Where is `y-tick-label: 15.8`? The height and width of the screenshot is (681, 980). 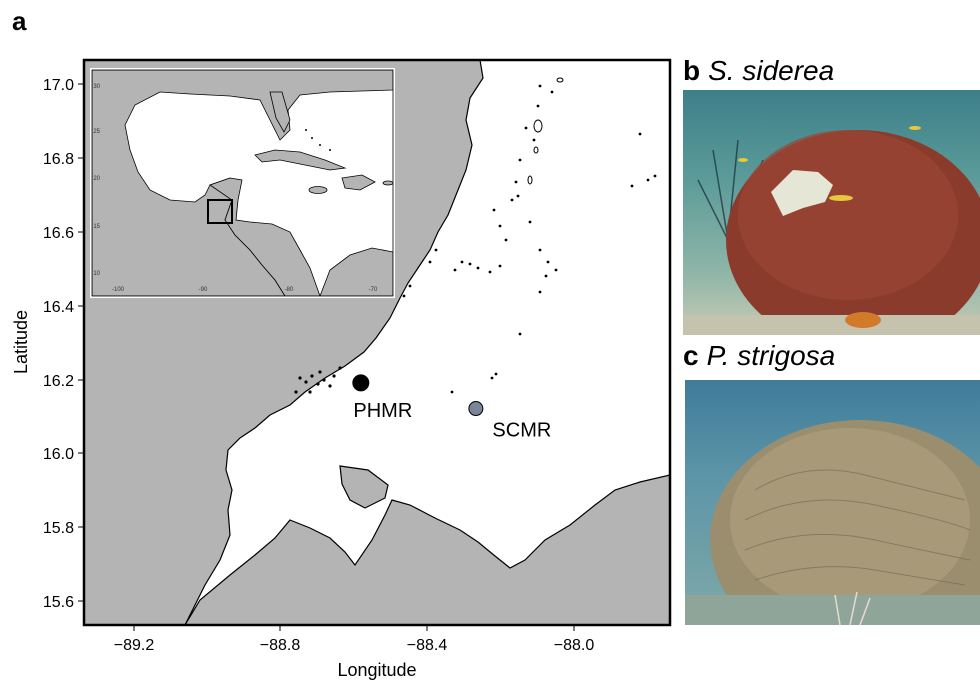
y-tick-label: 15.8 is located at coordinates (58, 528).